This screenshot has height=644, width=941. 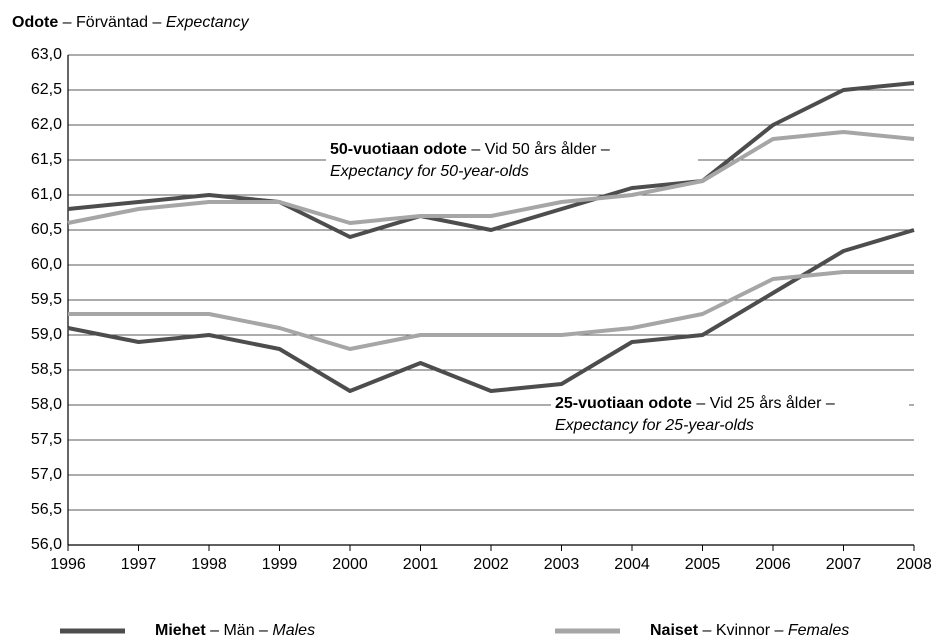 I want to click on y-tick-label: 59,0, so click(x=46, y=334).